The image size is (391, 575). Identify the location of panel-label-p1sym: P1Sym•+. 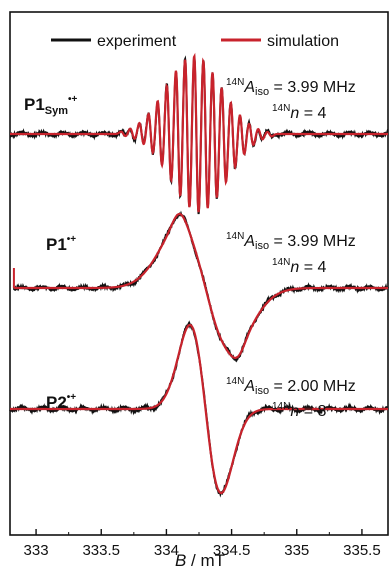
(51, 105).